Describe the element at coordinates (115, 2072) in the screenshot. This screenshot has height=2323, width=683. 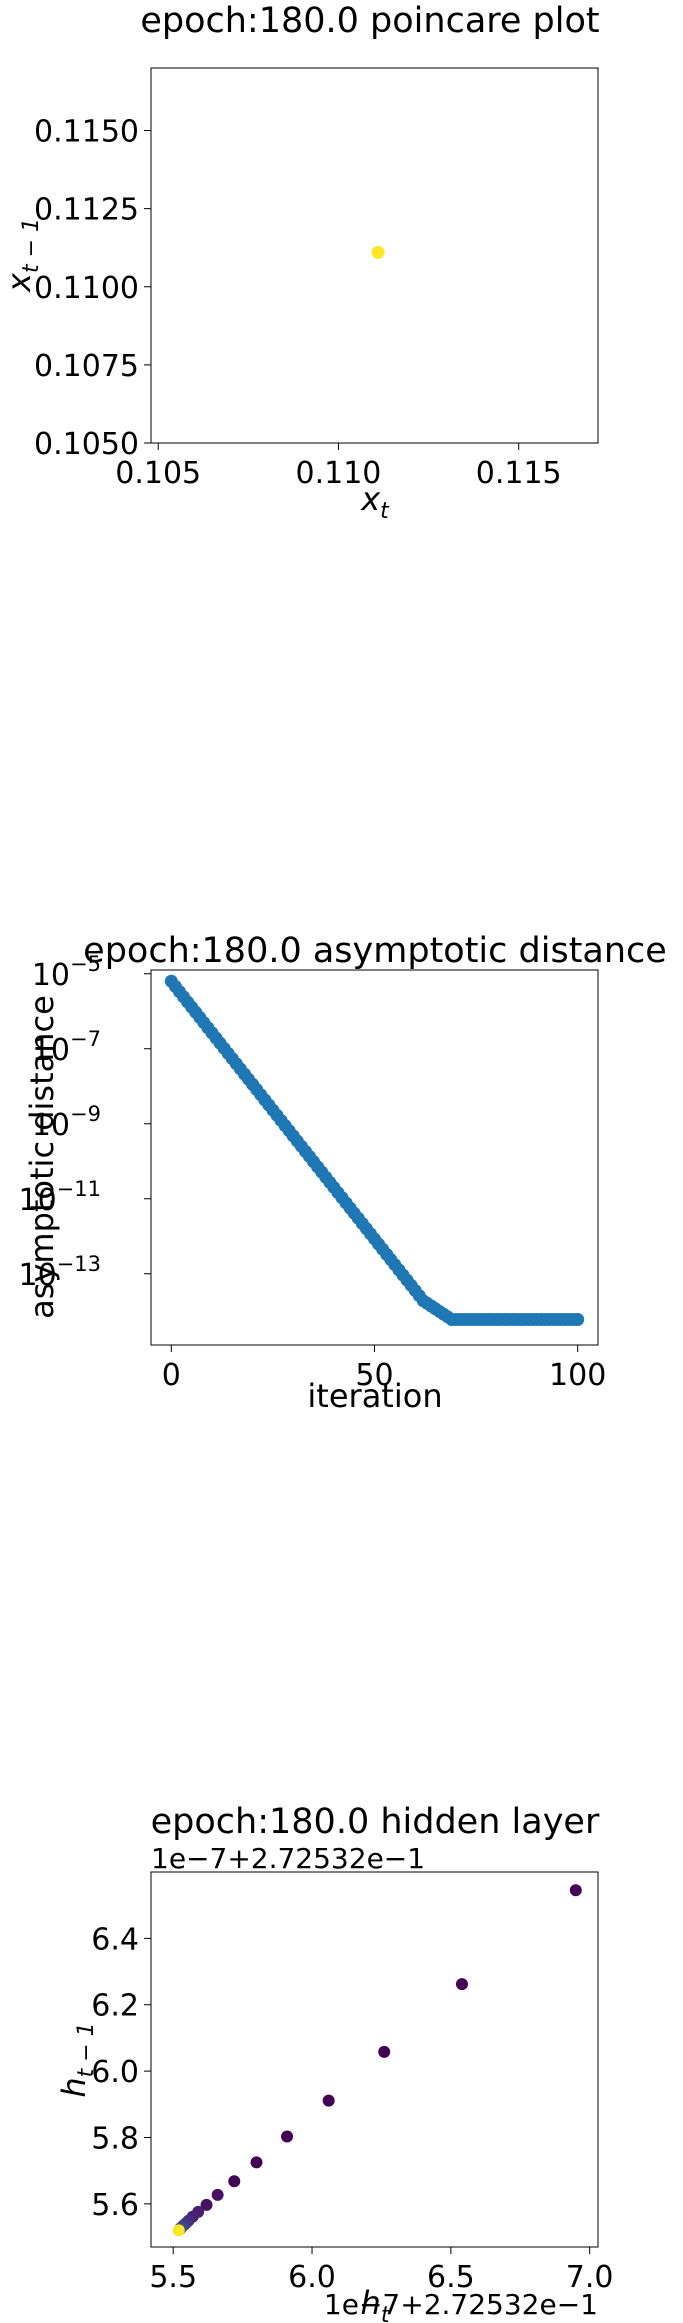
I see `y-tick-label: 6.0` at that location.